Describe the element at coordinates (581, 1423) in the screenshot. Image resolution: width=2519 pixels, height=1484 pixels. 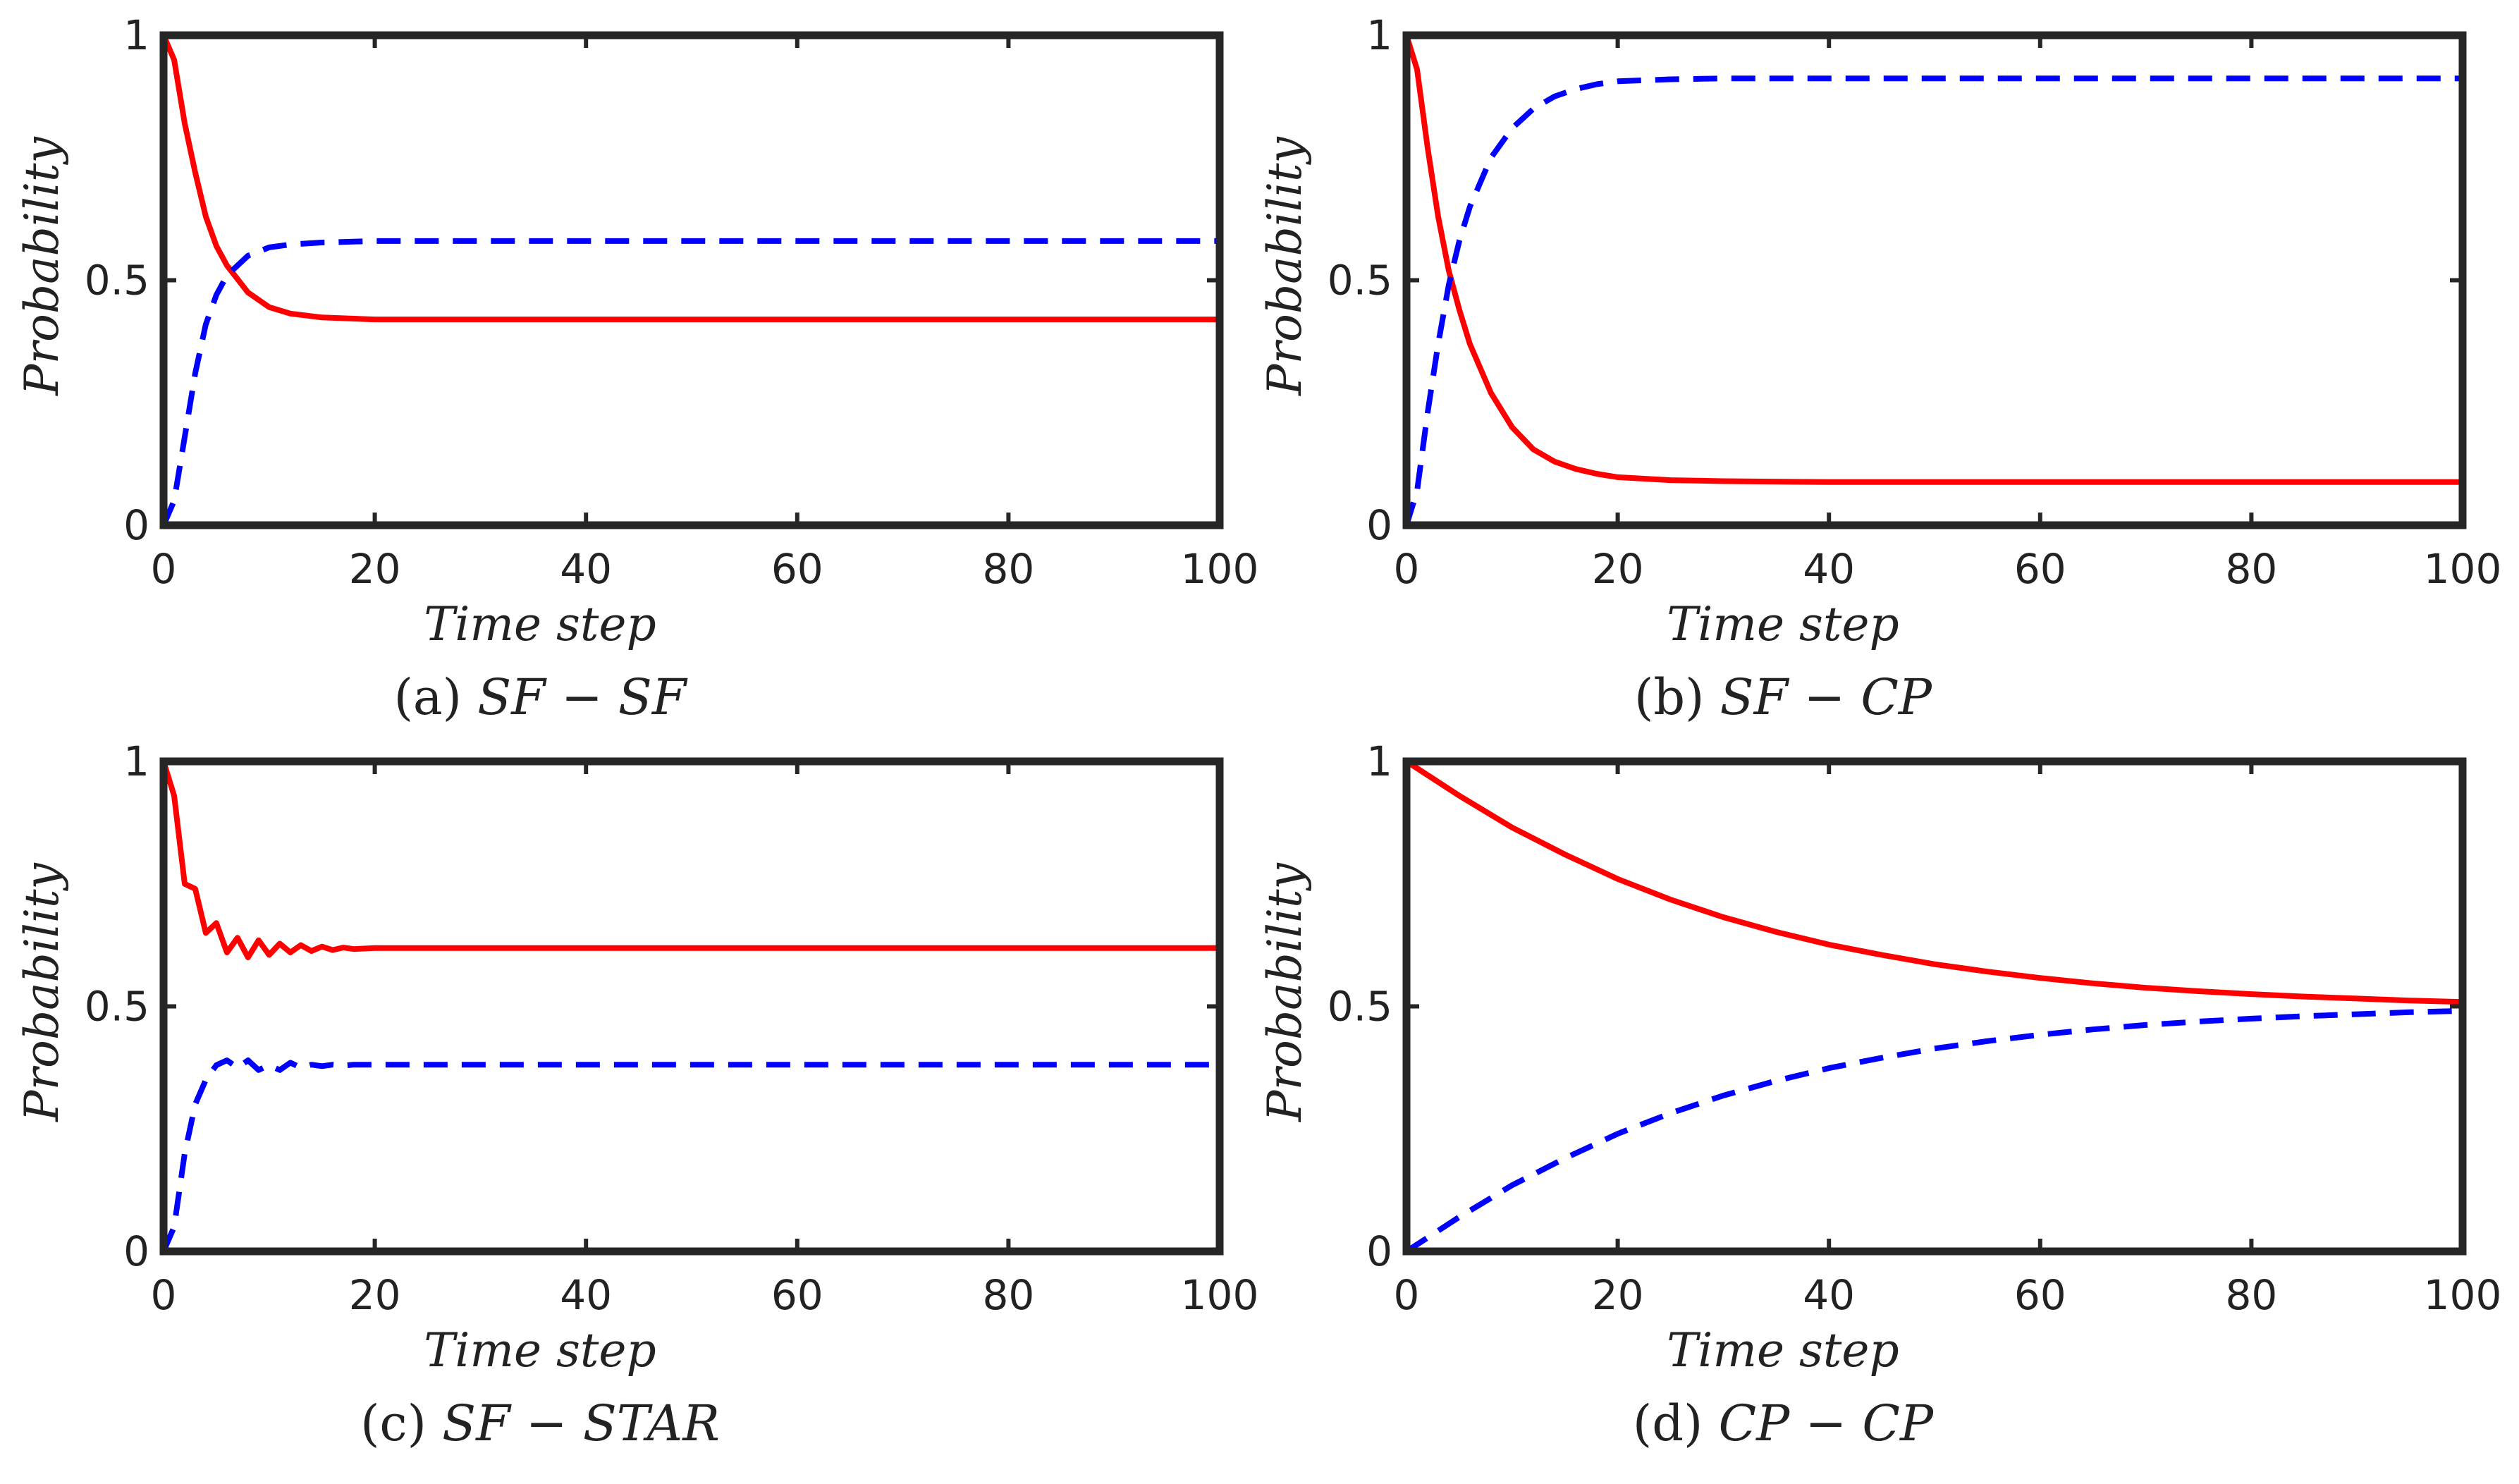
I see `caption-name: SF − STAR` at that location.